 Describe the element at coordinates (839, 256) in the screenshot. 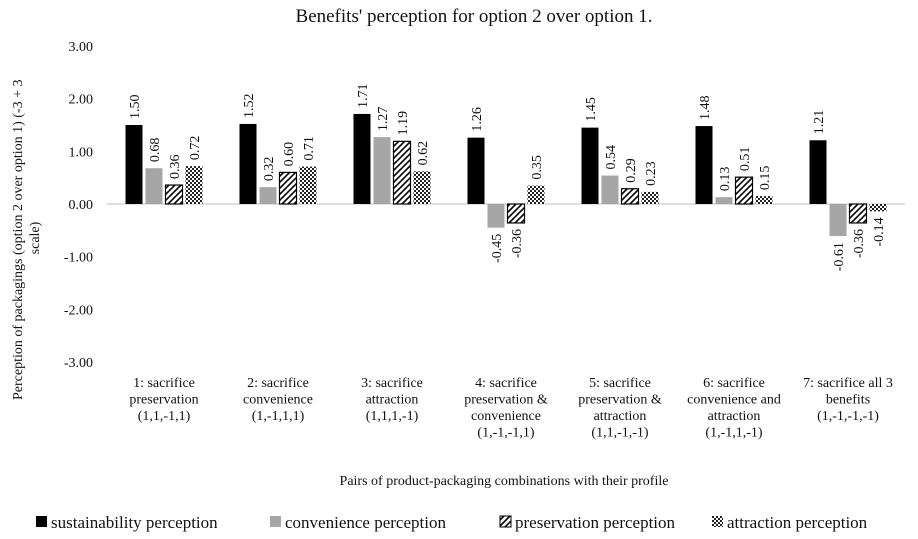

I see `data-label: -0.61` at that location.